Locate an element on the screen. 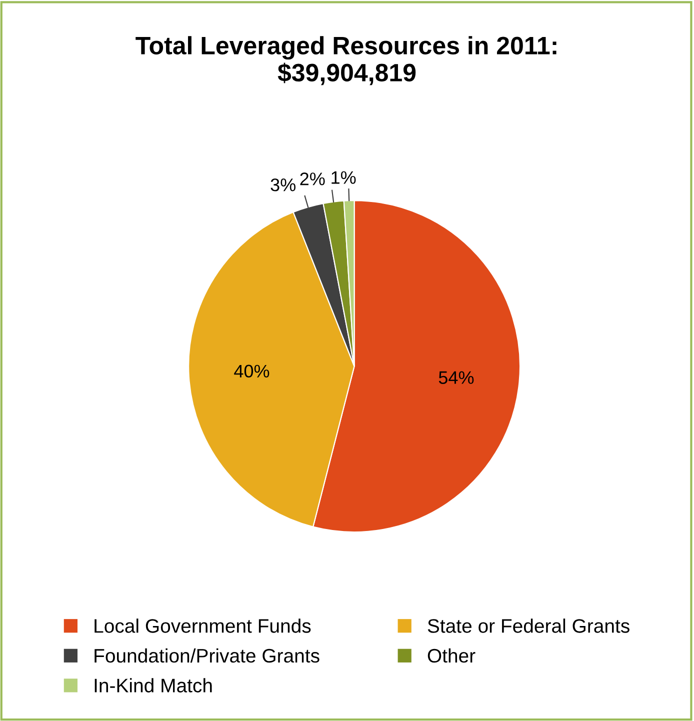 The width and height of the screenshot is (694, 721). data-label: 2% is located at coordinates (312, 179).